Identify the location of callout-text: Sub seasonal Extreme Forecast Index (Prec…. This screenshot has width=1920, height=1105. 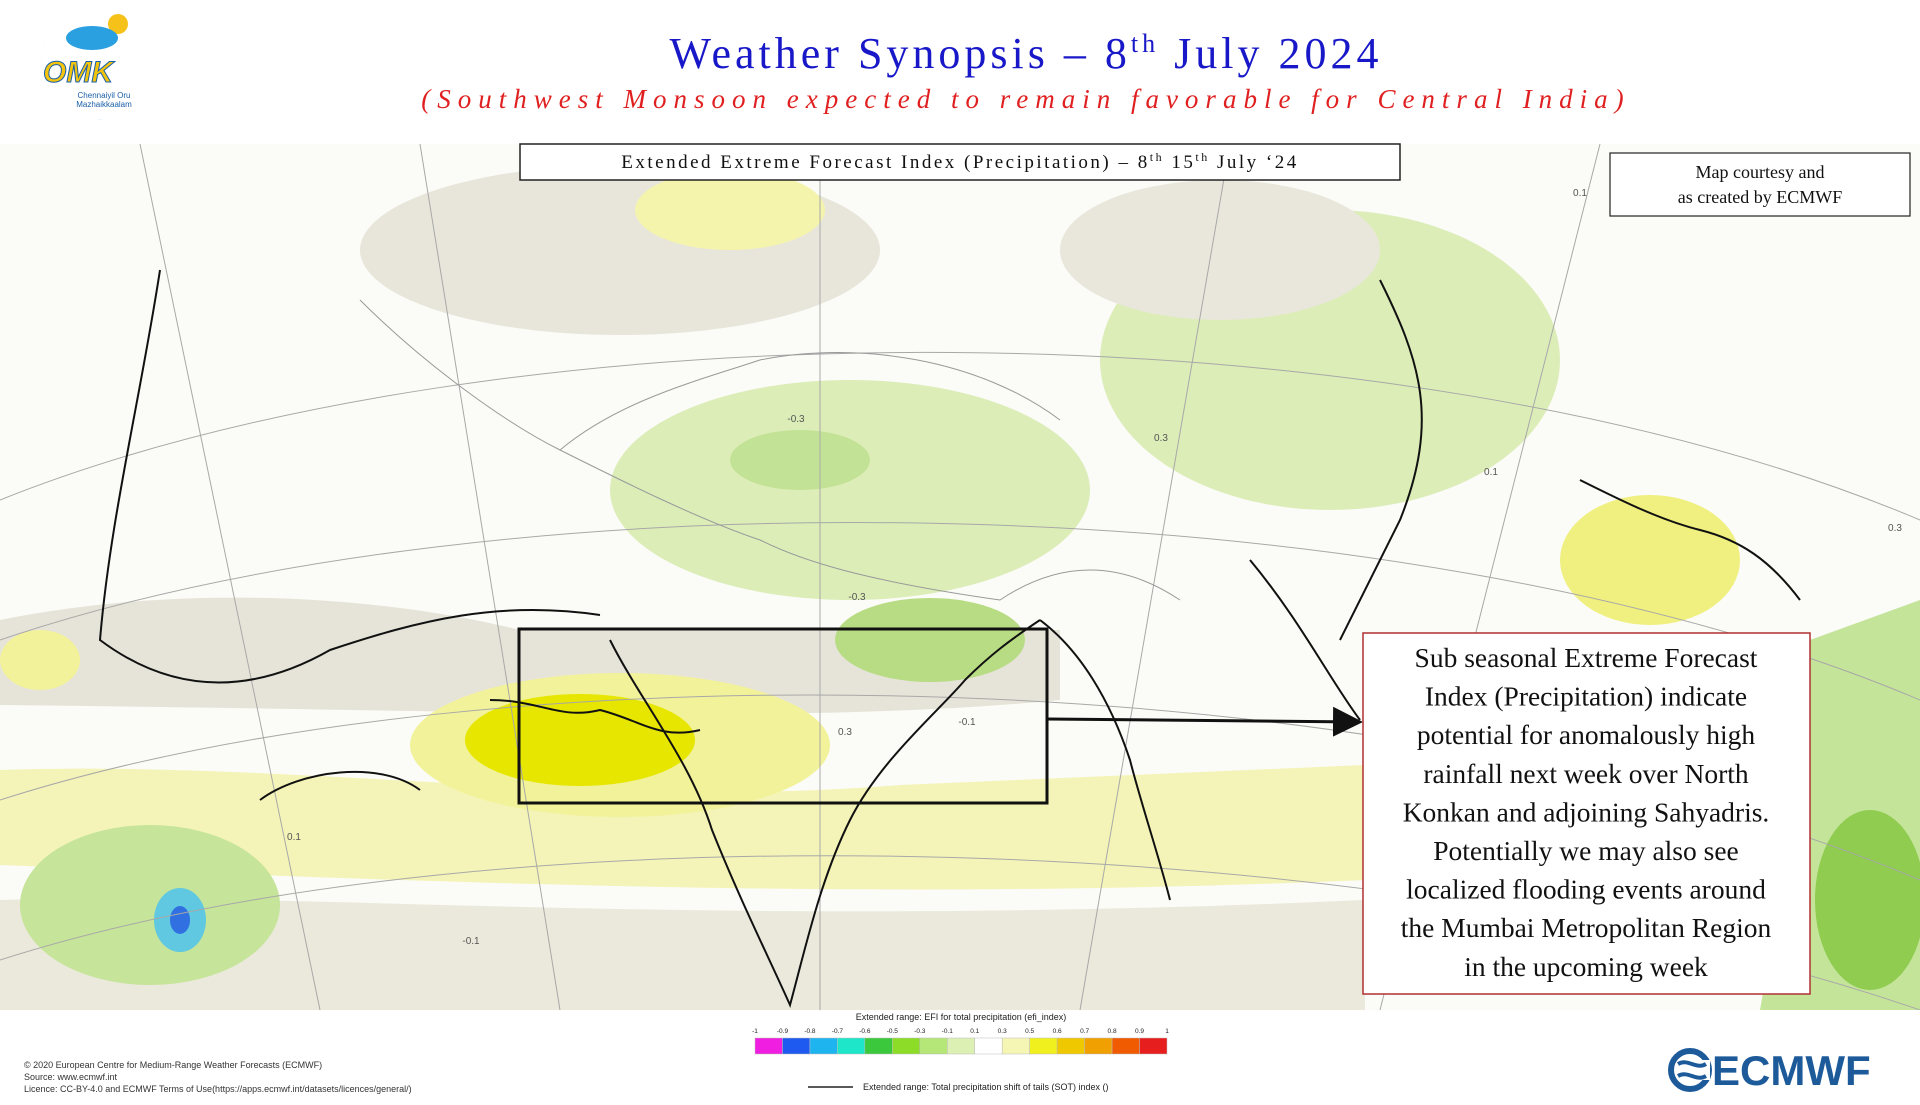
(1586, 812).